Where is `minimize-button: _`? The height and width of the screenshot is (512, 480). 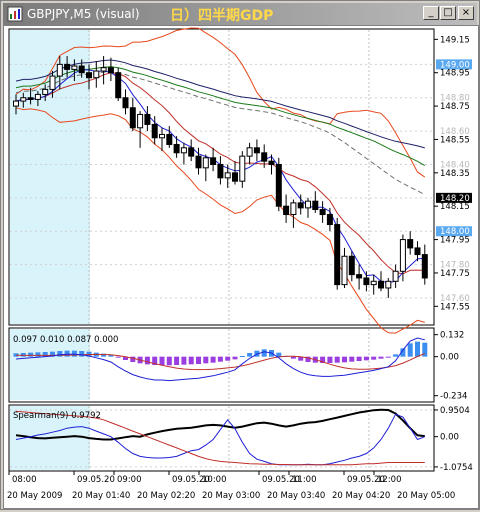 minimize-button: _ is located at coordinates (431, 13).